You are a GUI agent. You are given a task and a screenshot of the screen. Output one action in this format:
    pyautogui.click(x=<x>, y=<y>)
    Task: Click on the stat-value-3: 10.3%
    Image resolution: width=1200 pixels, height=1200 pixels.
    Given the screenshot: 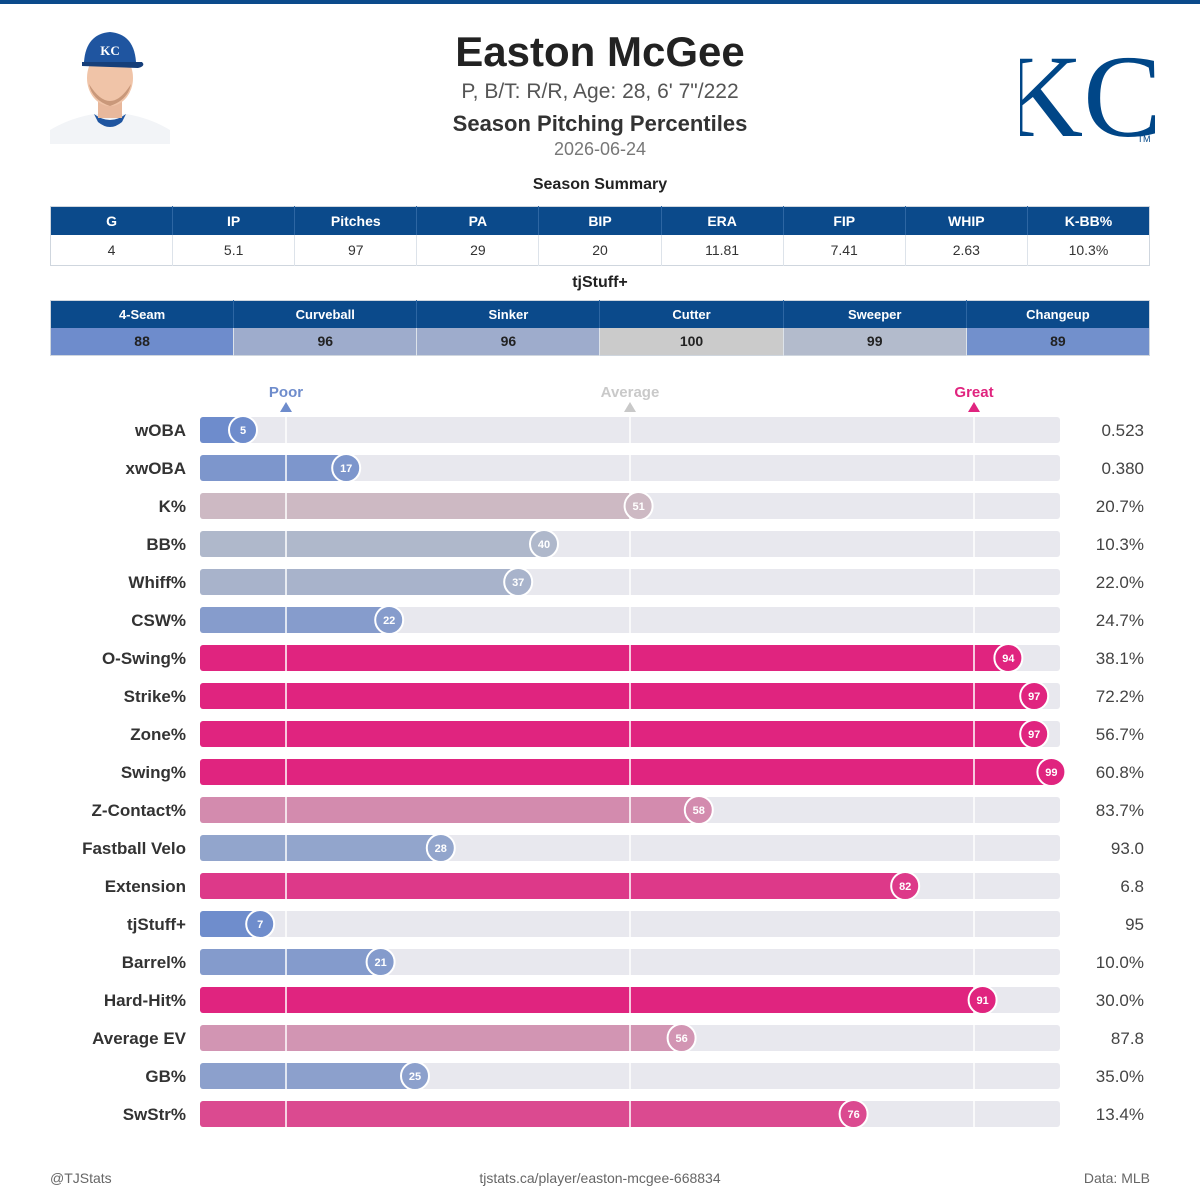 What is the action you would take?
    pyautogui.click(x=1120, y=544)
    